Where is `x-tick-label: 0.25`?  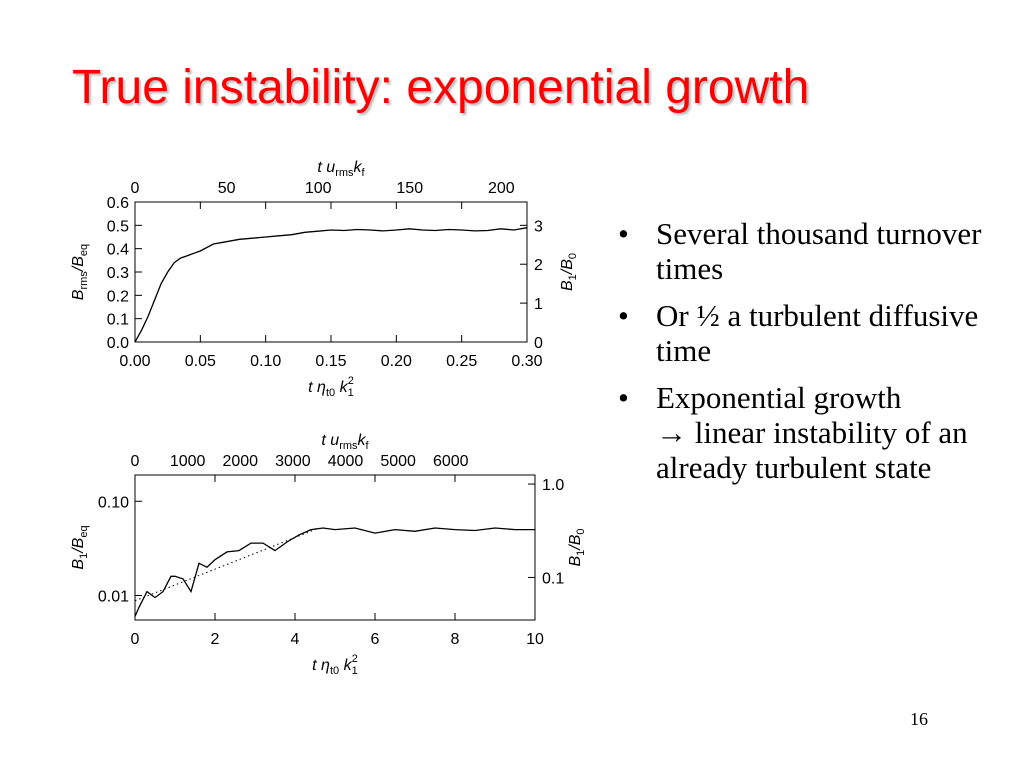 x-tick-label: 0.25 is located at coordinates (461, 361).